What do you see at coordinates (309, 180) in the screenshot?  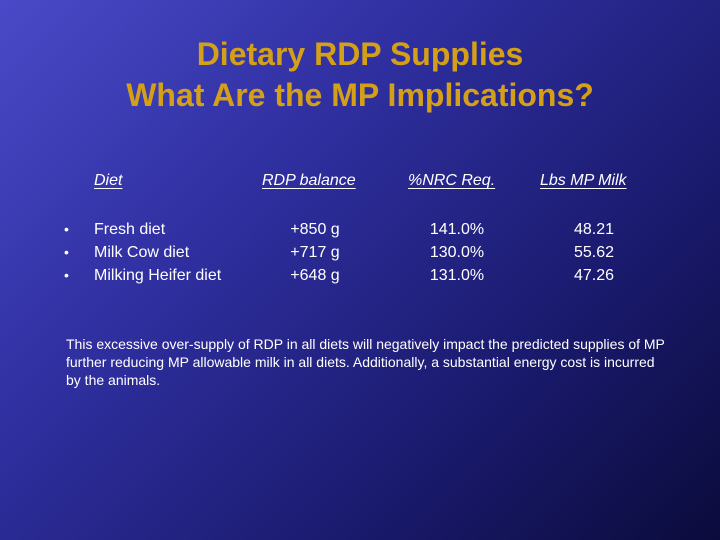 I see `header-rdp-balance: RDP balance` at bounding box center [309, 180].